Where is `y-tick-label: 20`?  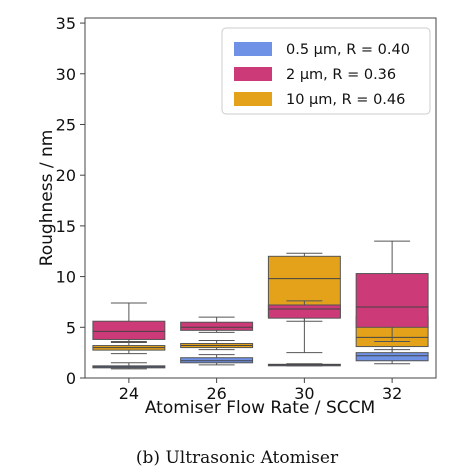
y-tick-label: 20 is located at coordinates (66, 175).